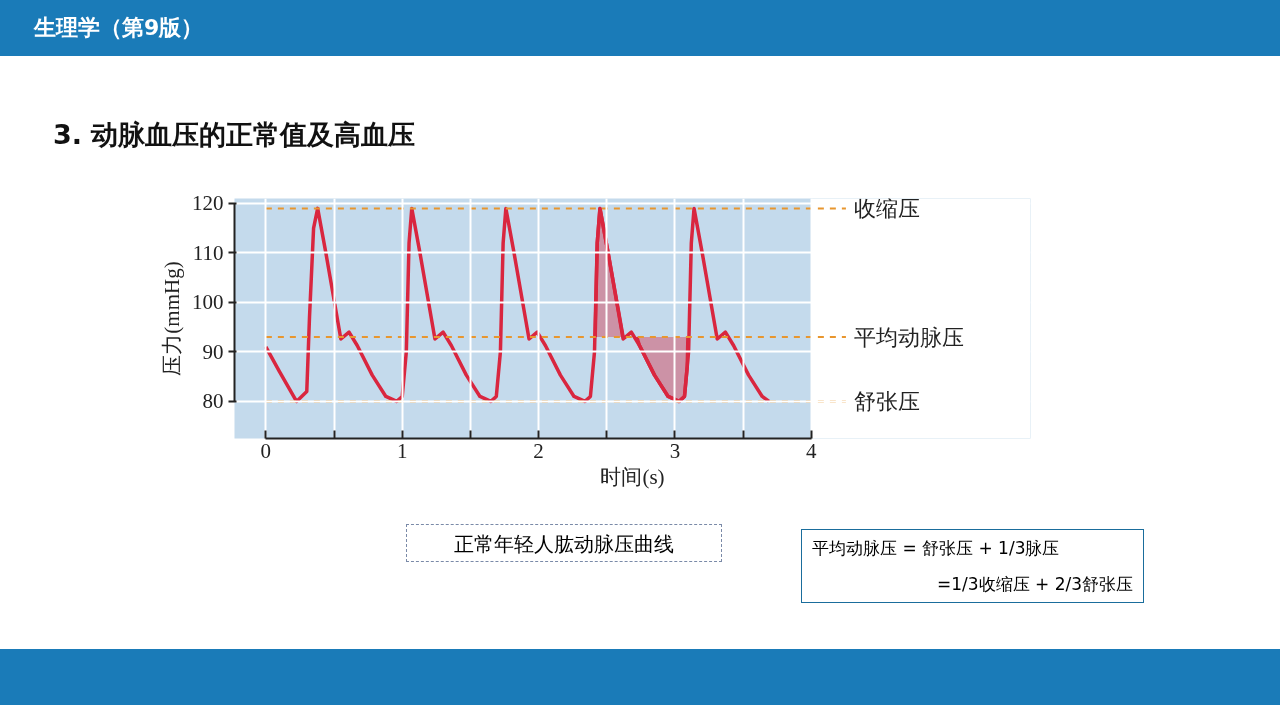 Image resolution: width=1280 pixels, height=720 pixels. Describe the element at coordinates (564, 543) in the screenshot. I see `text: 正常年轻人肱动脉压曲线` at that location.